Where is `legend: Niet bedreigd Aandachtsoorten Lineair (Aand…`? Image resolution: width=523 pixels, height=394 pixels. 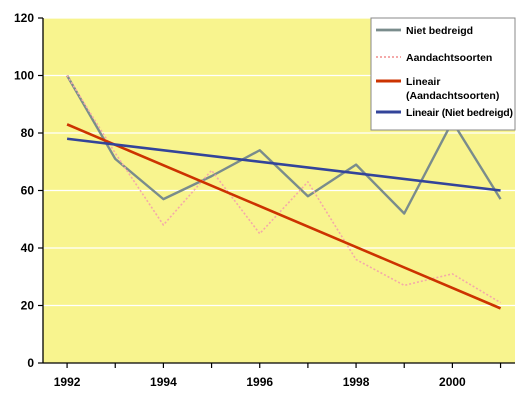
legend: Niet bedreigd Aandachtsoorten Lineair (Aand… is located at coordinates (443, 74).